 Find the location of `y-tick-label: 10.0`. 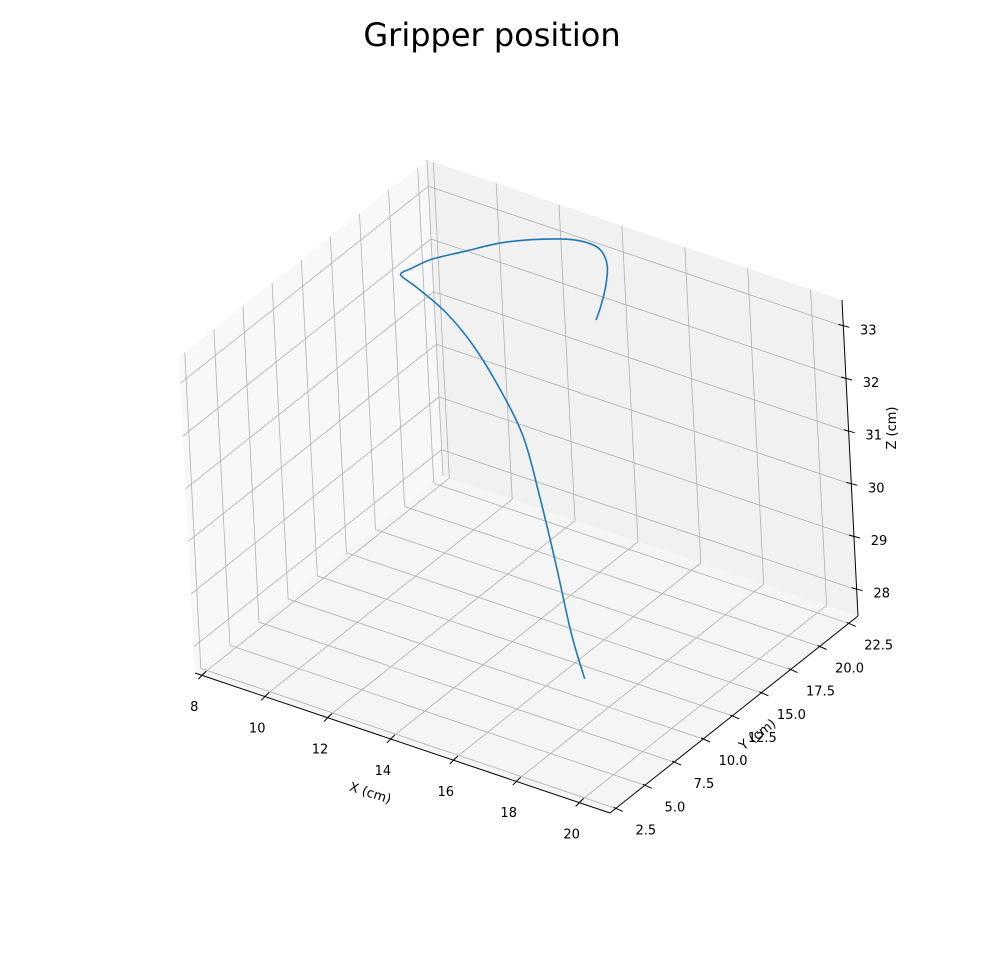

y-tick-label: 10.0 is located at coordinates (733, 761).